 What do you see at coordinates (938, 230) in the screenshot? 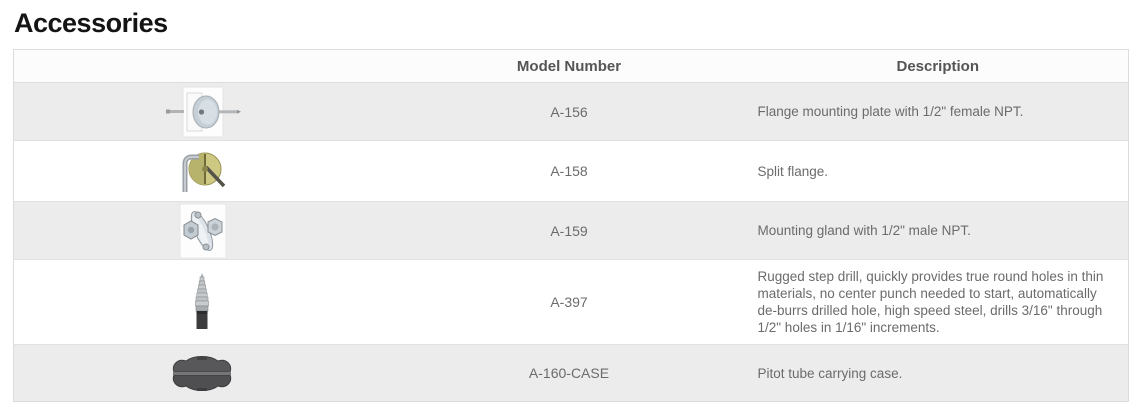
I see `description-cell: Mounting gland with 1/2" male NPT.` at bounding box center [938, 230].